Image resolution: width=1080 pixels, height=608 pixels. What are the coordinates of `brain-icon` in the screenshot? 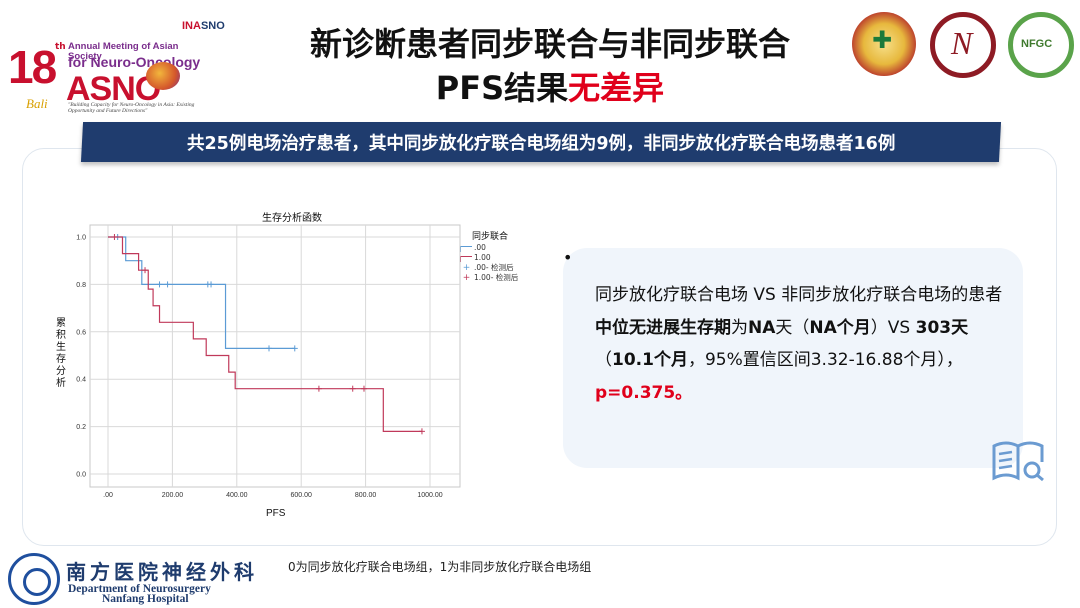 It's located at (163, 76).